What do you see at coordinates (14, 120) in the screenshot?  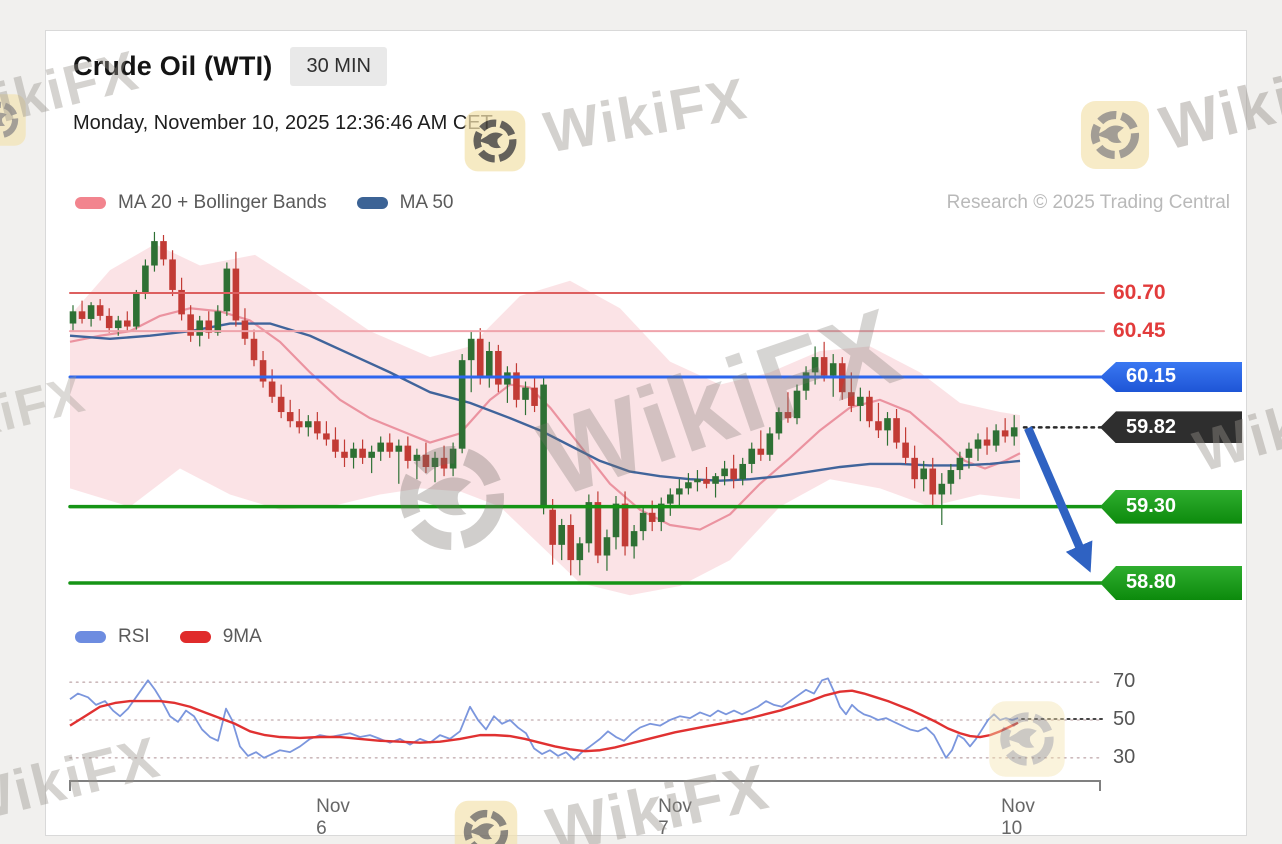 I see `wikifx-eagle-logo-icon` at bounding box center [14, 120].